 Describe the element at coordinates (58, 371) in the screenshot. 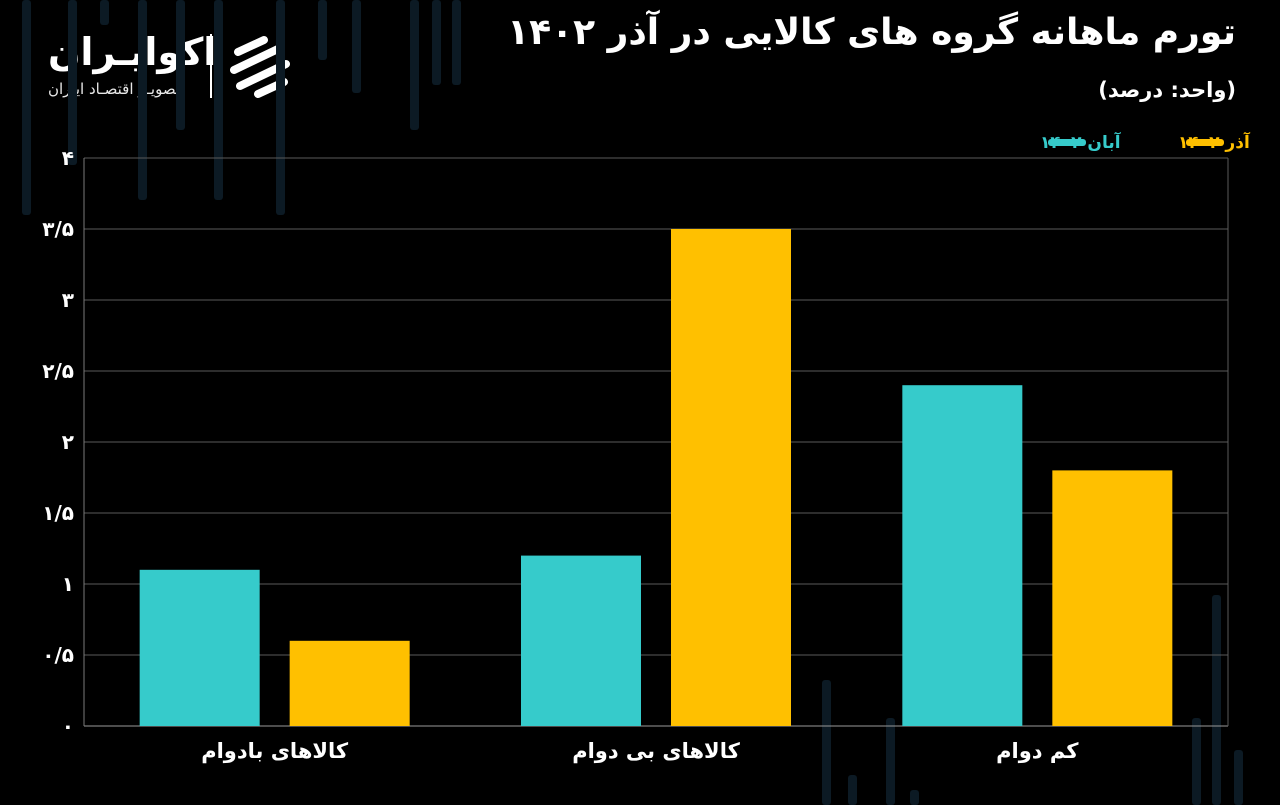

I see `y-tick-label: ۲/۵` at that location.